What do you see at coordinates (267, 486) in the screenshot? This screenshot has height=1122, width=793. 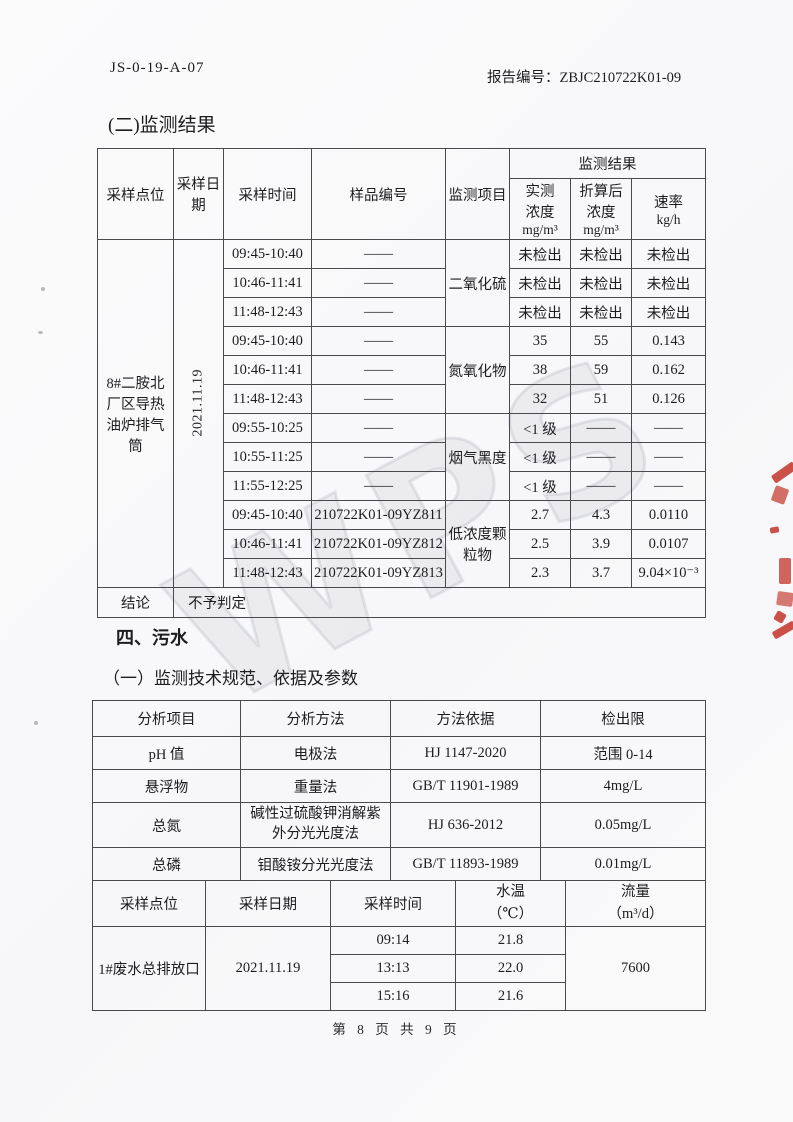 I see `time-cell: 11:55-12:25` at bounding box center [267, 486].